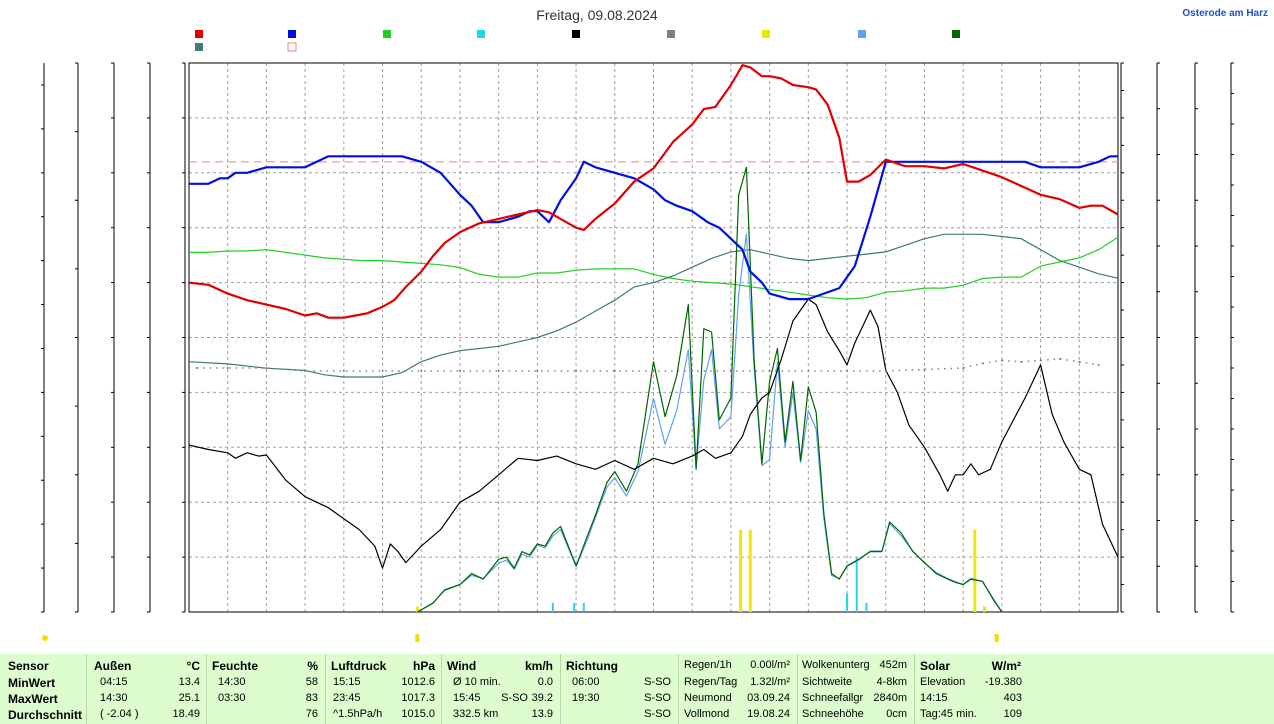 This screenshot has height=724, width=1274. What do you see at coordinates (33, 699) in the screenshot?
I see `stats-row-label: MaxWert` at bounding box center [33, 699].